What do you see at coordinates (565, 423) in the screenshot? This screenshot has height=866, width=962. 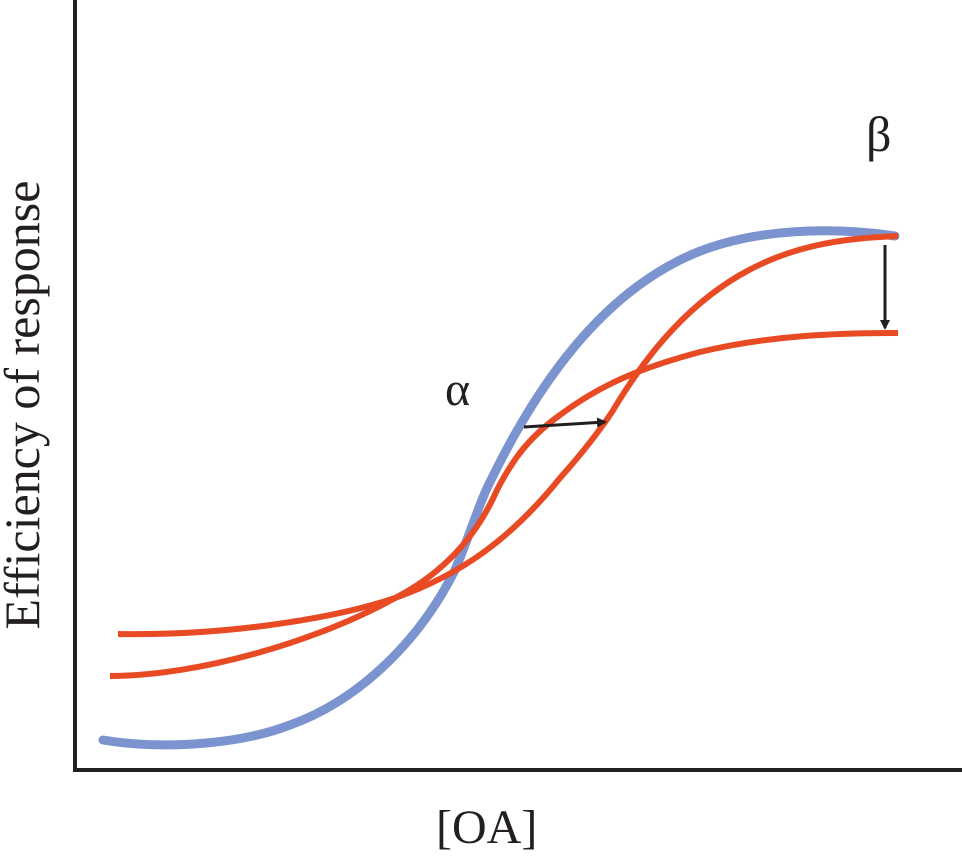 I see `alpha-arrow` at bounding box center [565, 423].